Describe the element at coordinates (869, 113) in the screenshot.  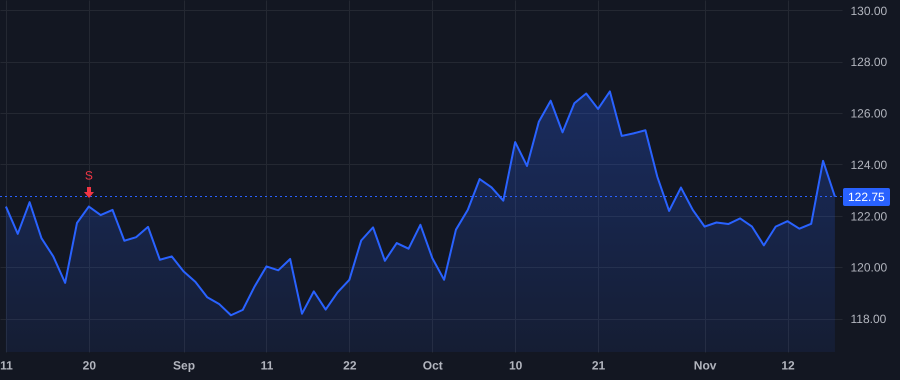
I see `y-tick-label: 126.00` at that location.